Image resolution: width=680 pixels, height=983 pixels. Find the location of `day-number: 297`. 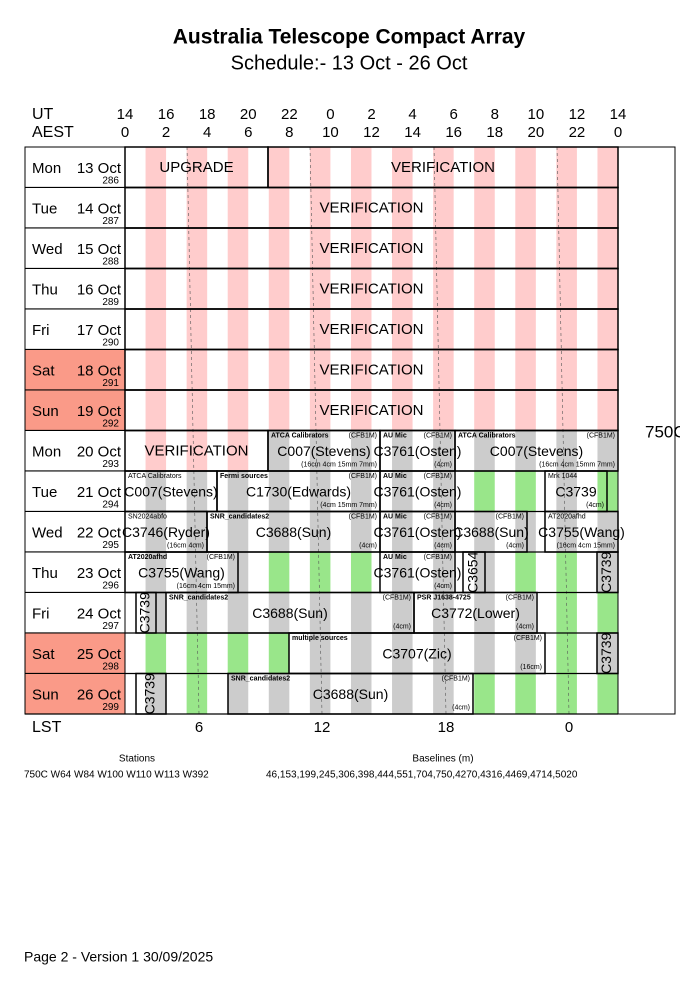

day-number: 297 is located at coordinates (110, 626).